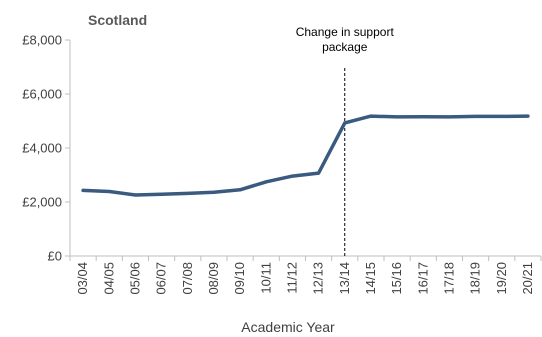 Image resolution: width=542 pixels, height=337 pixels. I want to click on x-tick-label: 11/12, so click(291, 278).